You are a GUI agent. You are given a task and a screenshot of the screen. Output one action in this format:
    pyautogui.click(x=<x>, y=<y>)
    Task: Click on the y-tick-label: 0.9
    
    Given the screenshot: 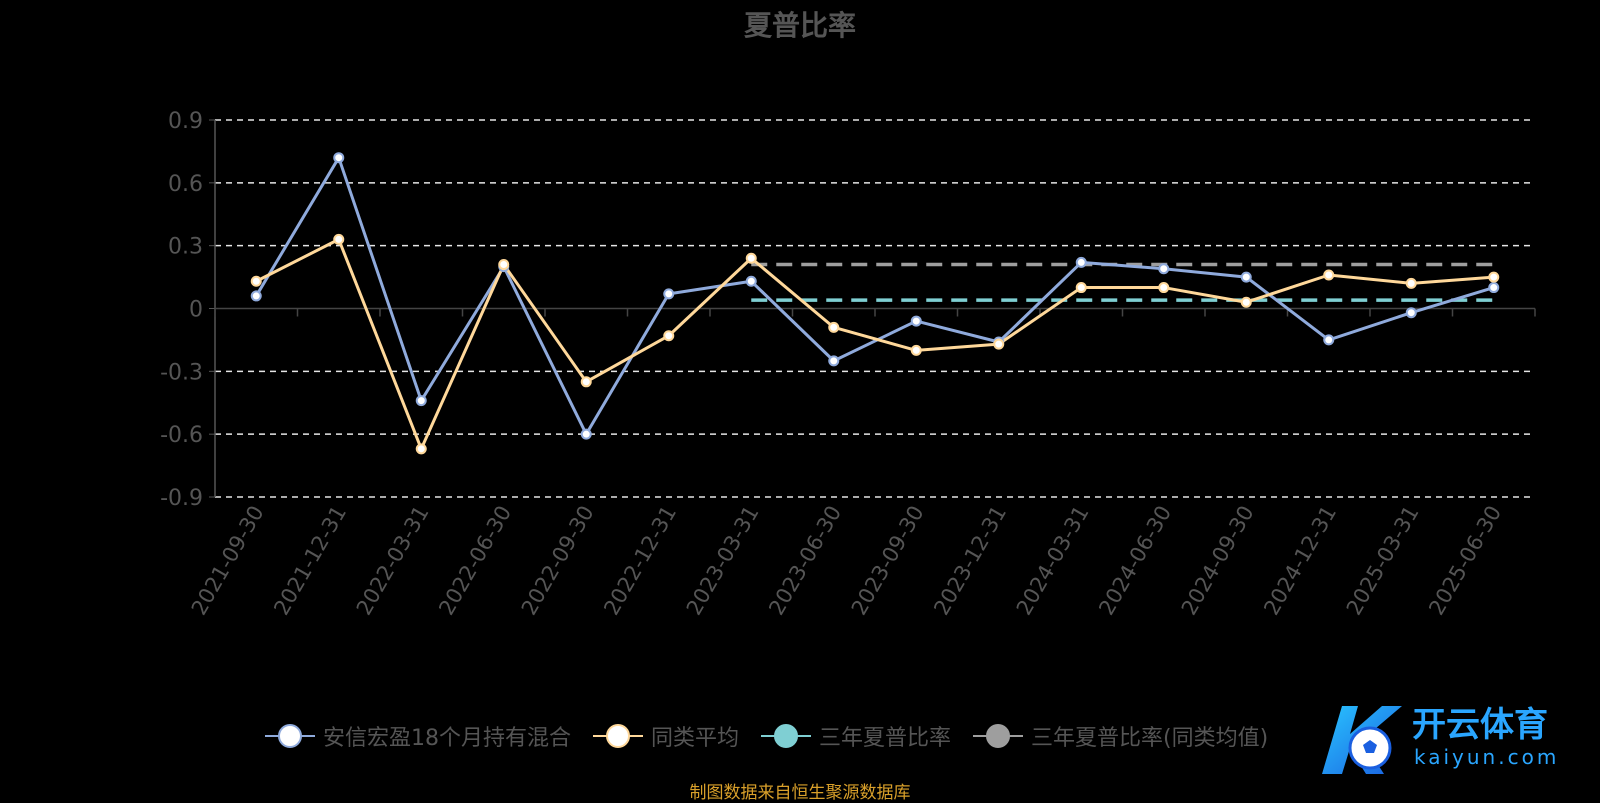 What is the action you would take?
    pyautogui.click(x=185, y=121)
    